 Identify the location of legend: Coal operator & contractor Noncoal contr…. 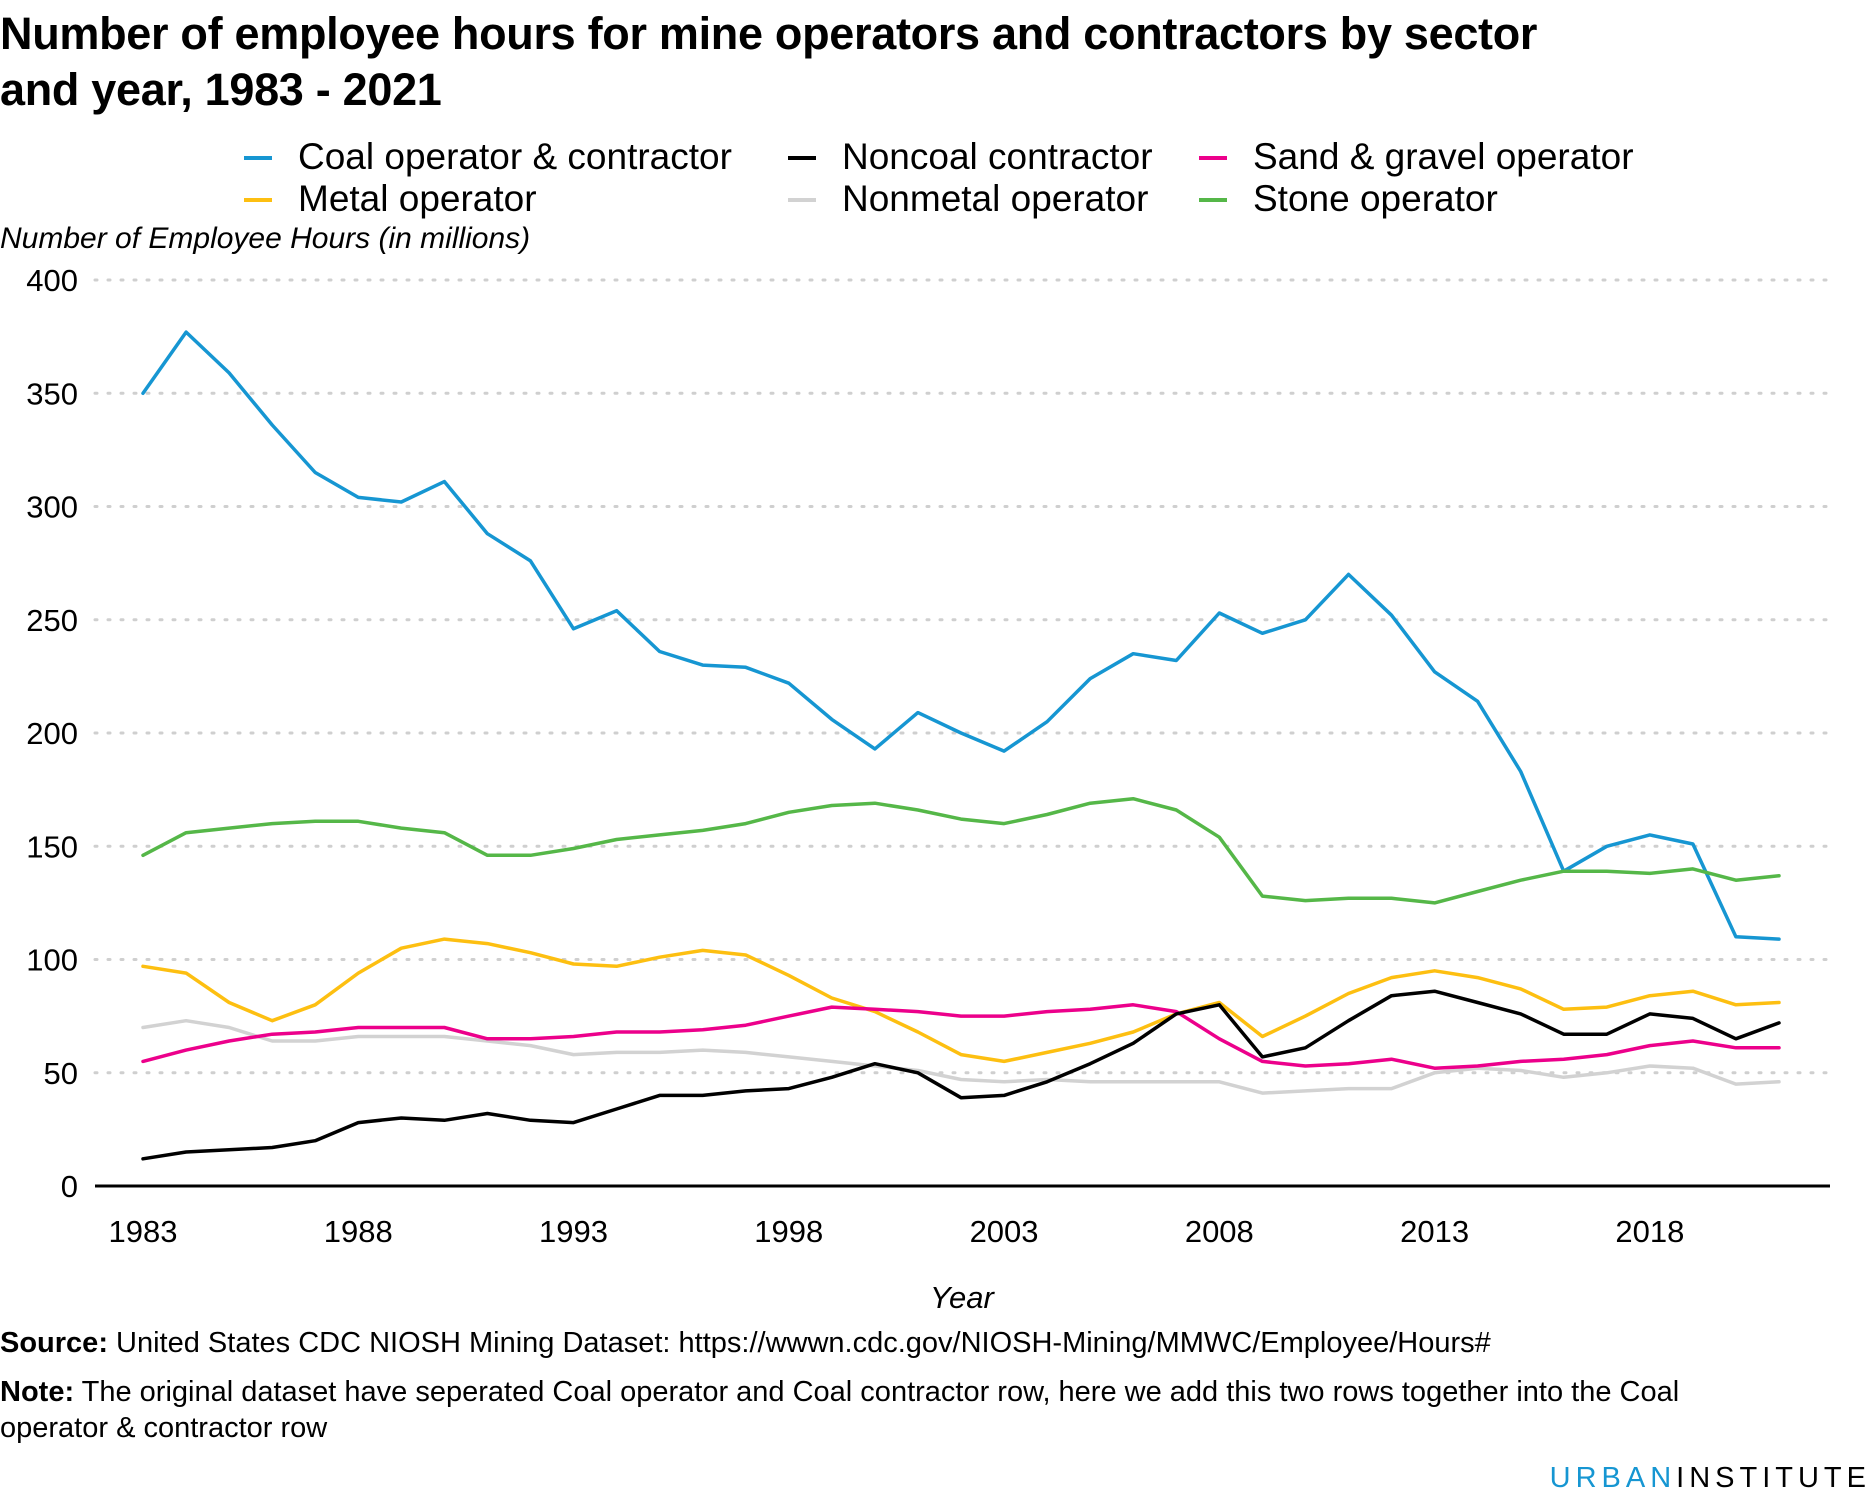
(994, 181).